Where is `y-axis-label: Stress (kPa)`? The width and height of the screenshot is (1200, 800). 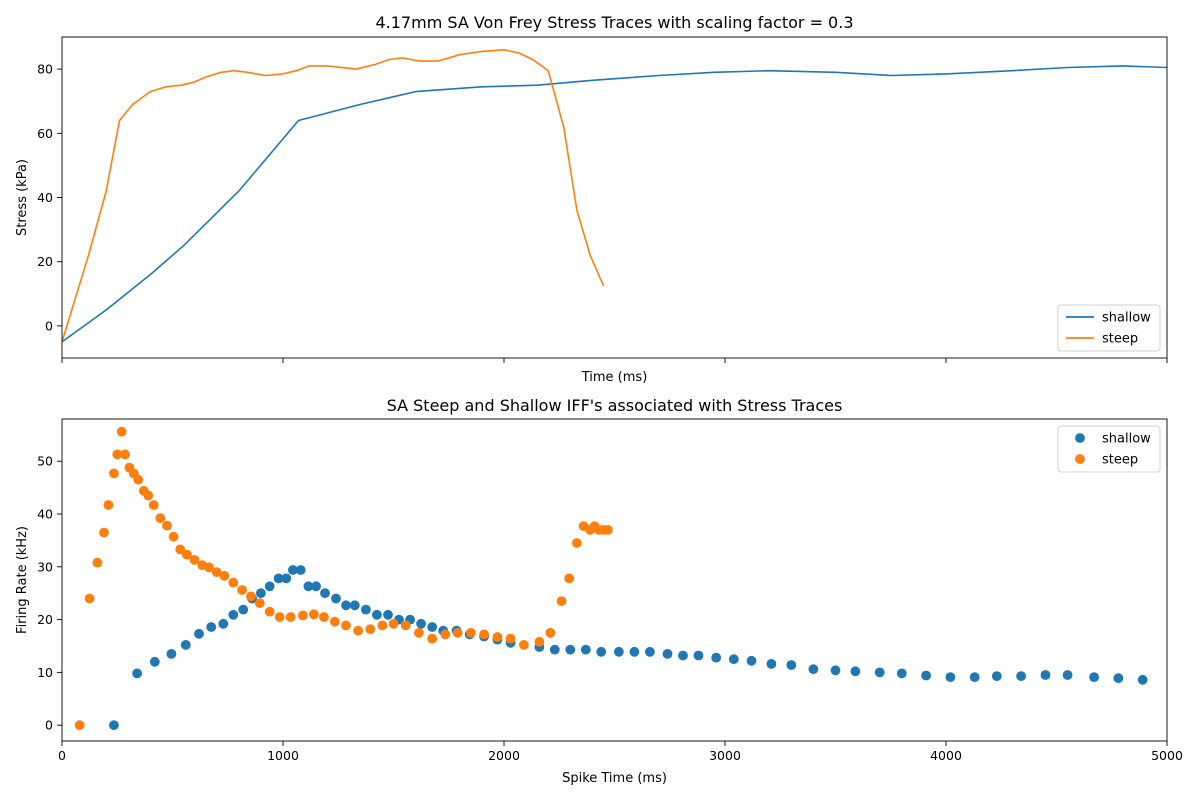
y-axis-label: Stress (kPa) is located at coordinates (22, 197).